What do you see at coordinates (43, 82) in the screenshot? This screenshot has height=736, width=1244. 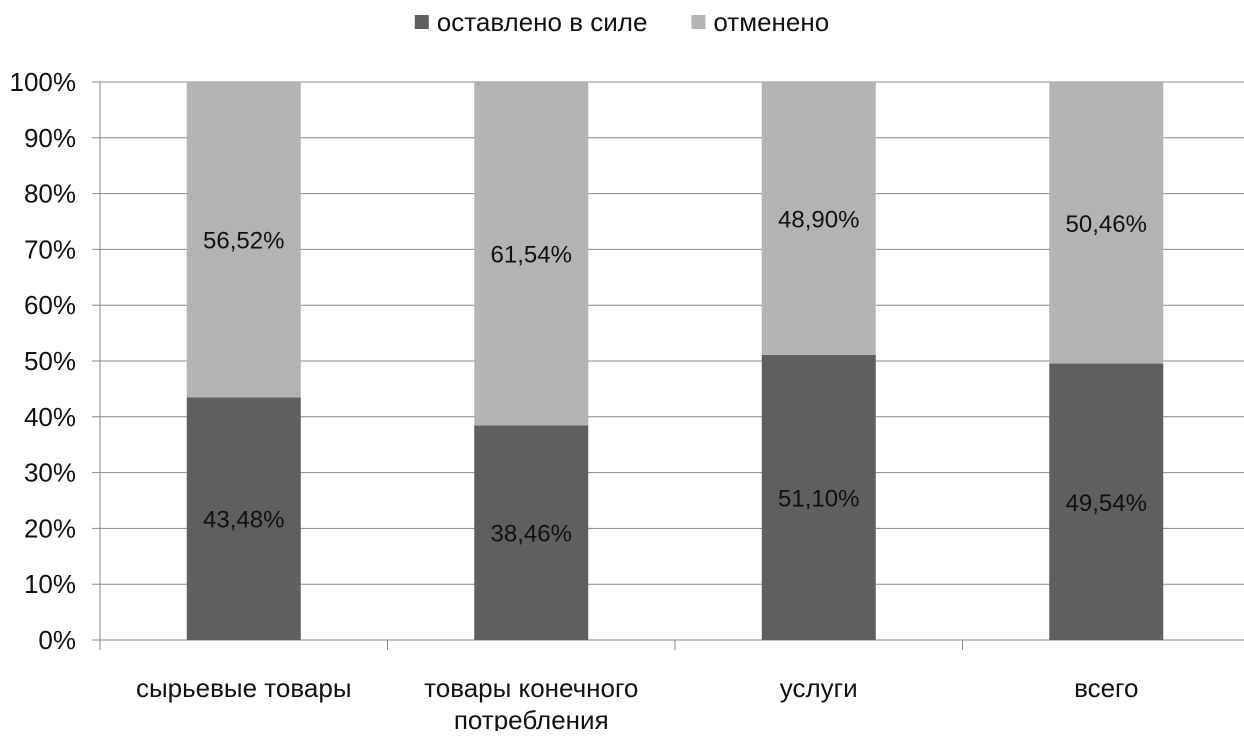 I see `y-tick-label: 100%` at bounding box center [43, 82].